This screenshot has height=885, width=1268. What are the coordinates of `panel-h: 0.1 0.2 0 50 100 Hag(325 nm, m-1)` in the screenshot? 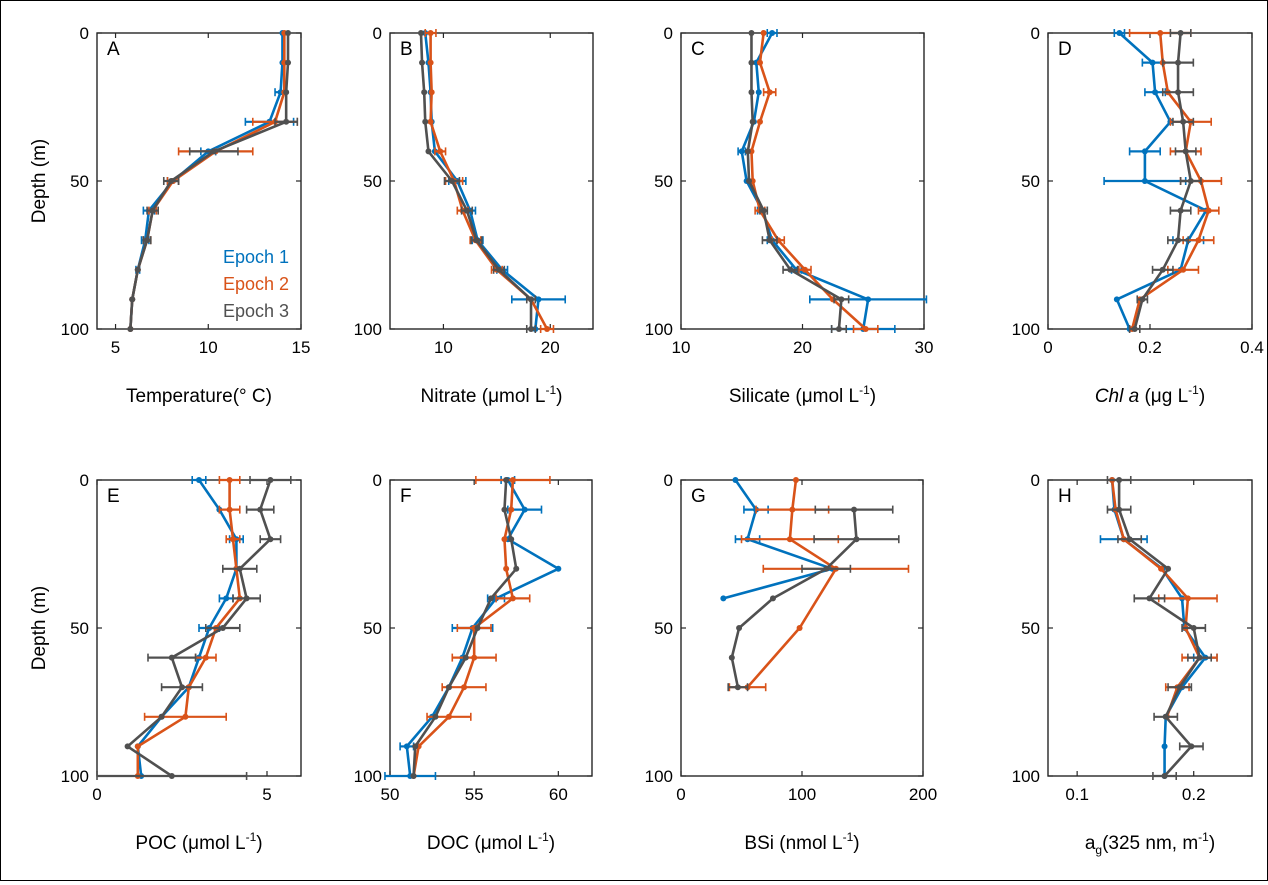 It's located at (1132, 664).